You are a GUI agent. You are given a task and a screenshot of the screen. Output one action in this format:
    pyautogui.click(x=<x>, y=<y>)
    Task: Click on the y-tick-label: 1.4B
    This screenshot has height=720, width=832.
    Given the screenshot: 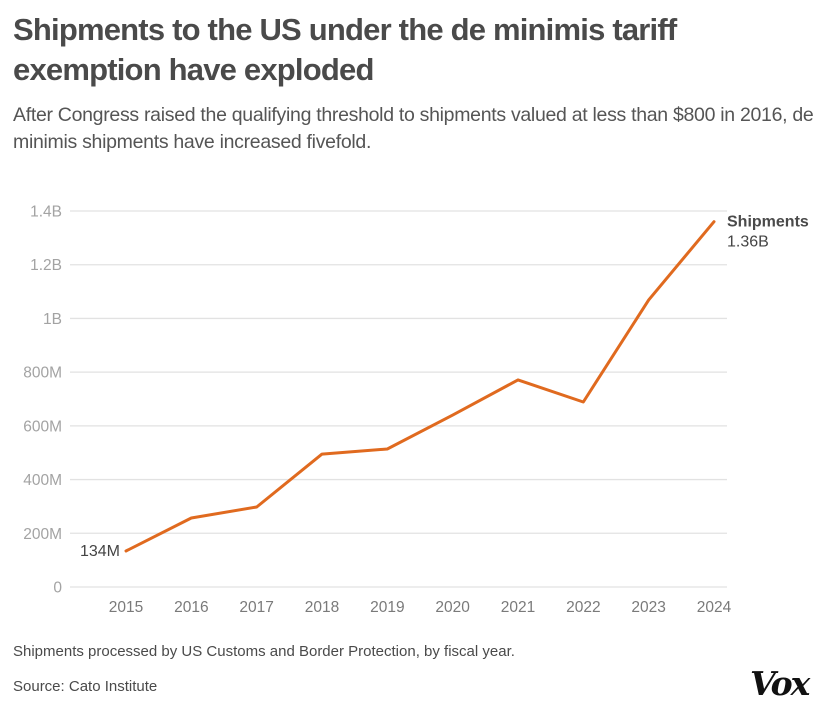 What is the action you would take?
    pyautogui.click(x=46, y=212)
    